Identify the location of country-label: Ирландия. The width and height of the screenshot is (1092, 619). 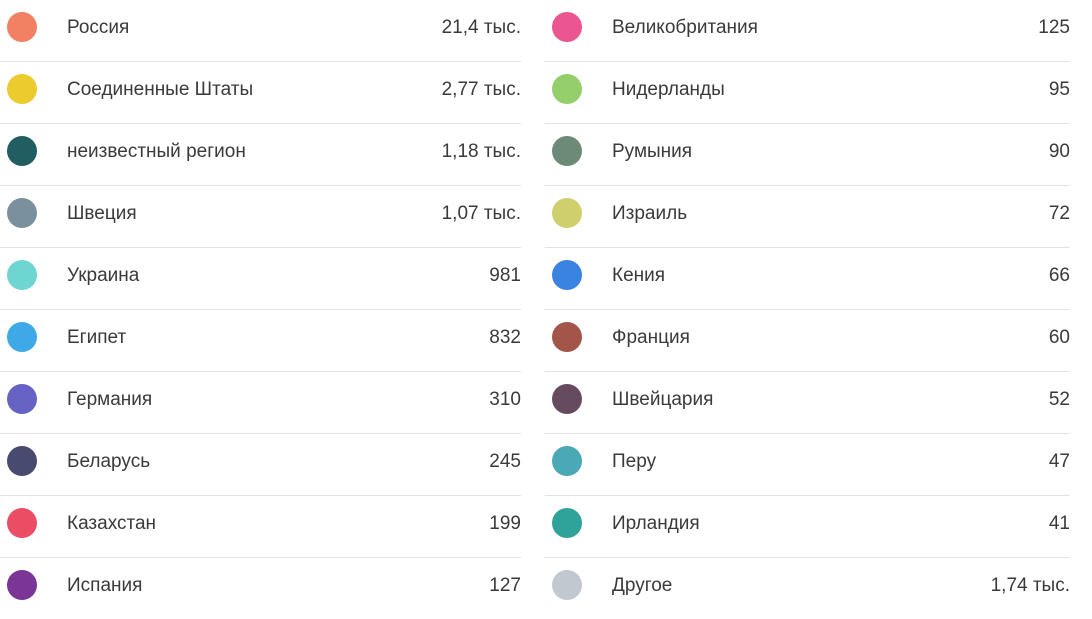
(656, 523).